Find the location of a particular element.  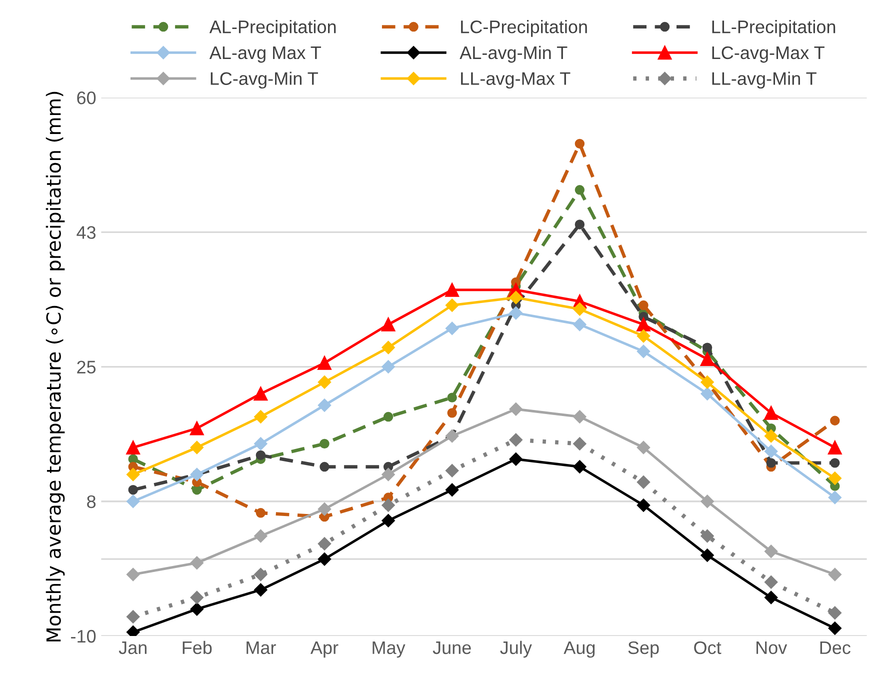

legend-label: LC-Precipitation is located at coordinates (524, 28).